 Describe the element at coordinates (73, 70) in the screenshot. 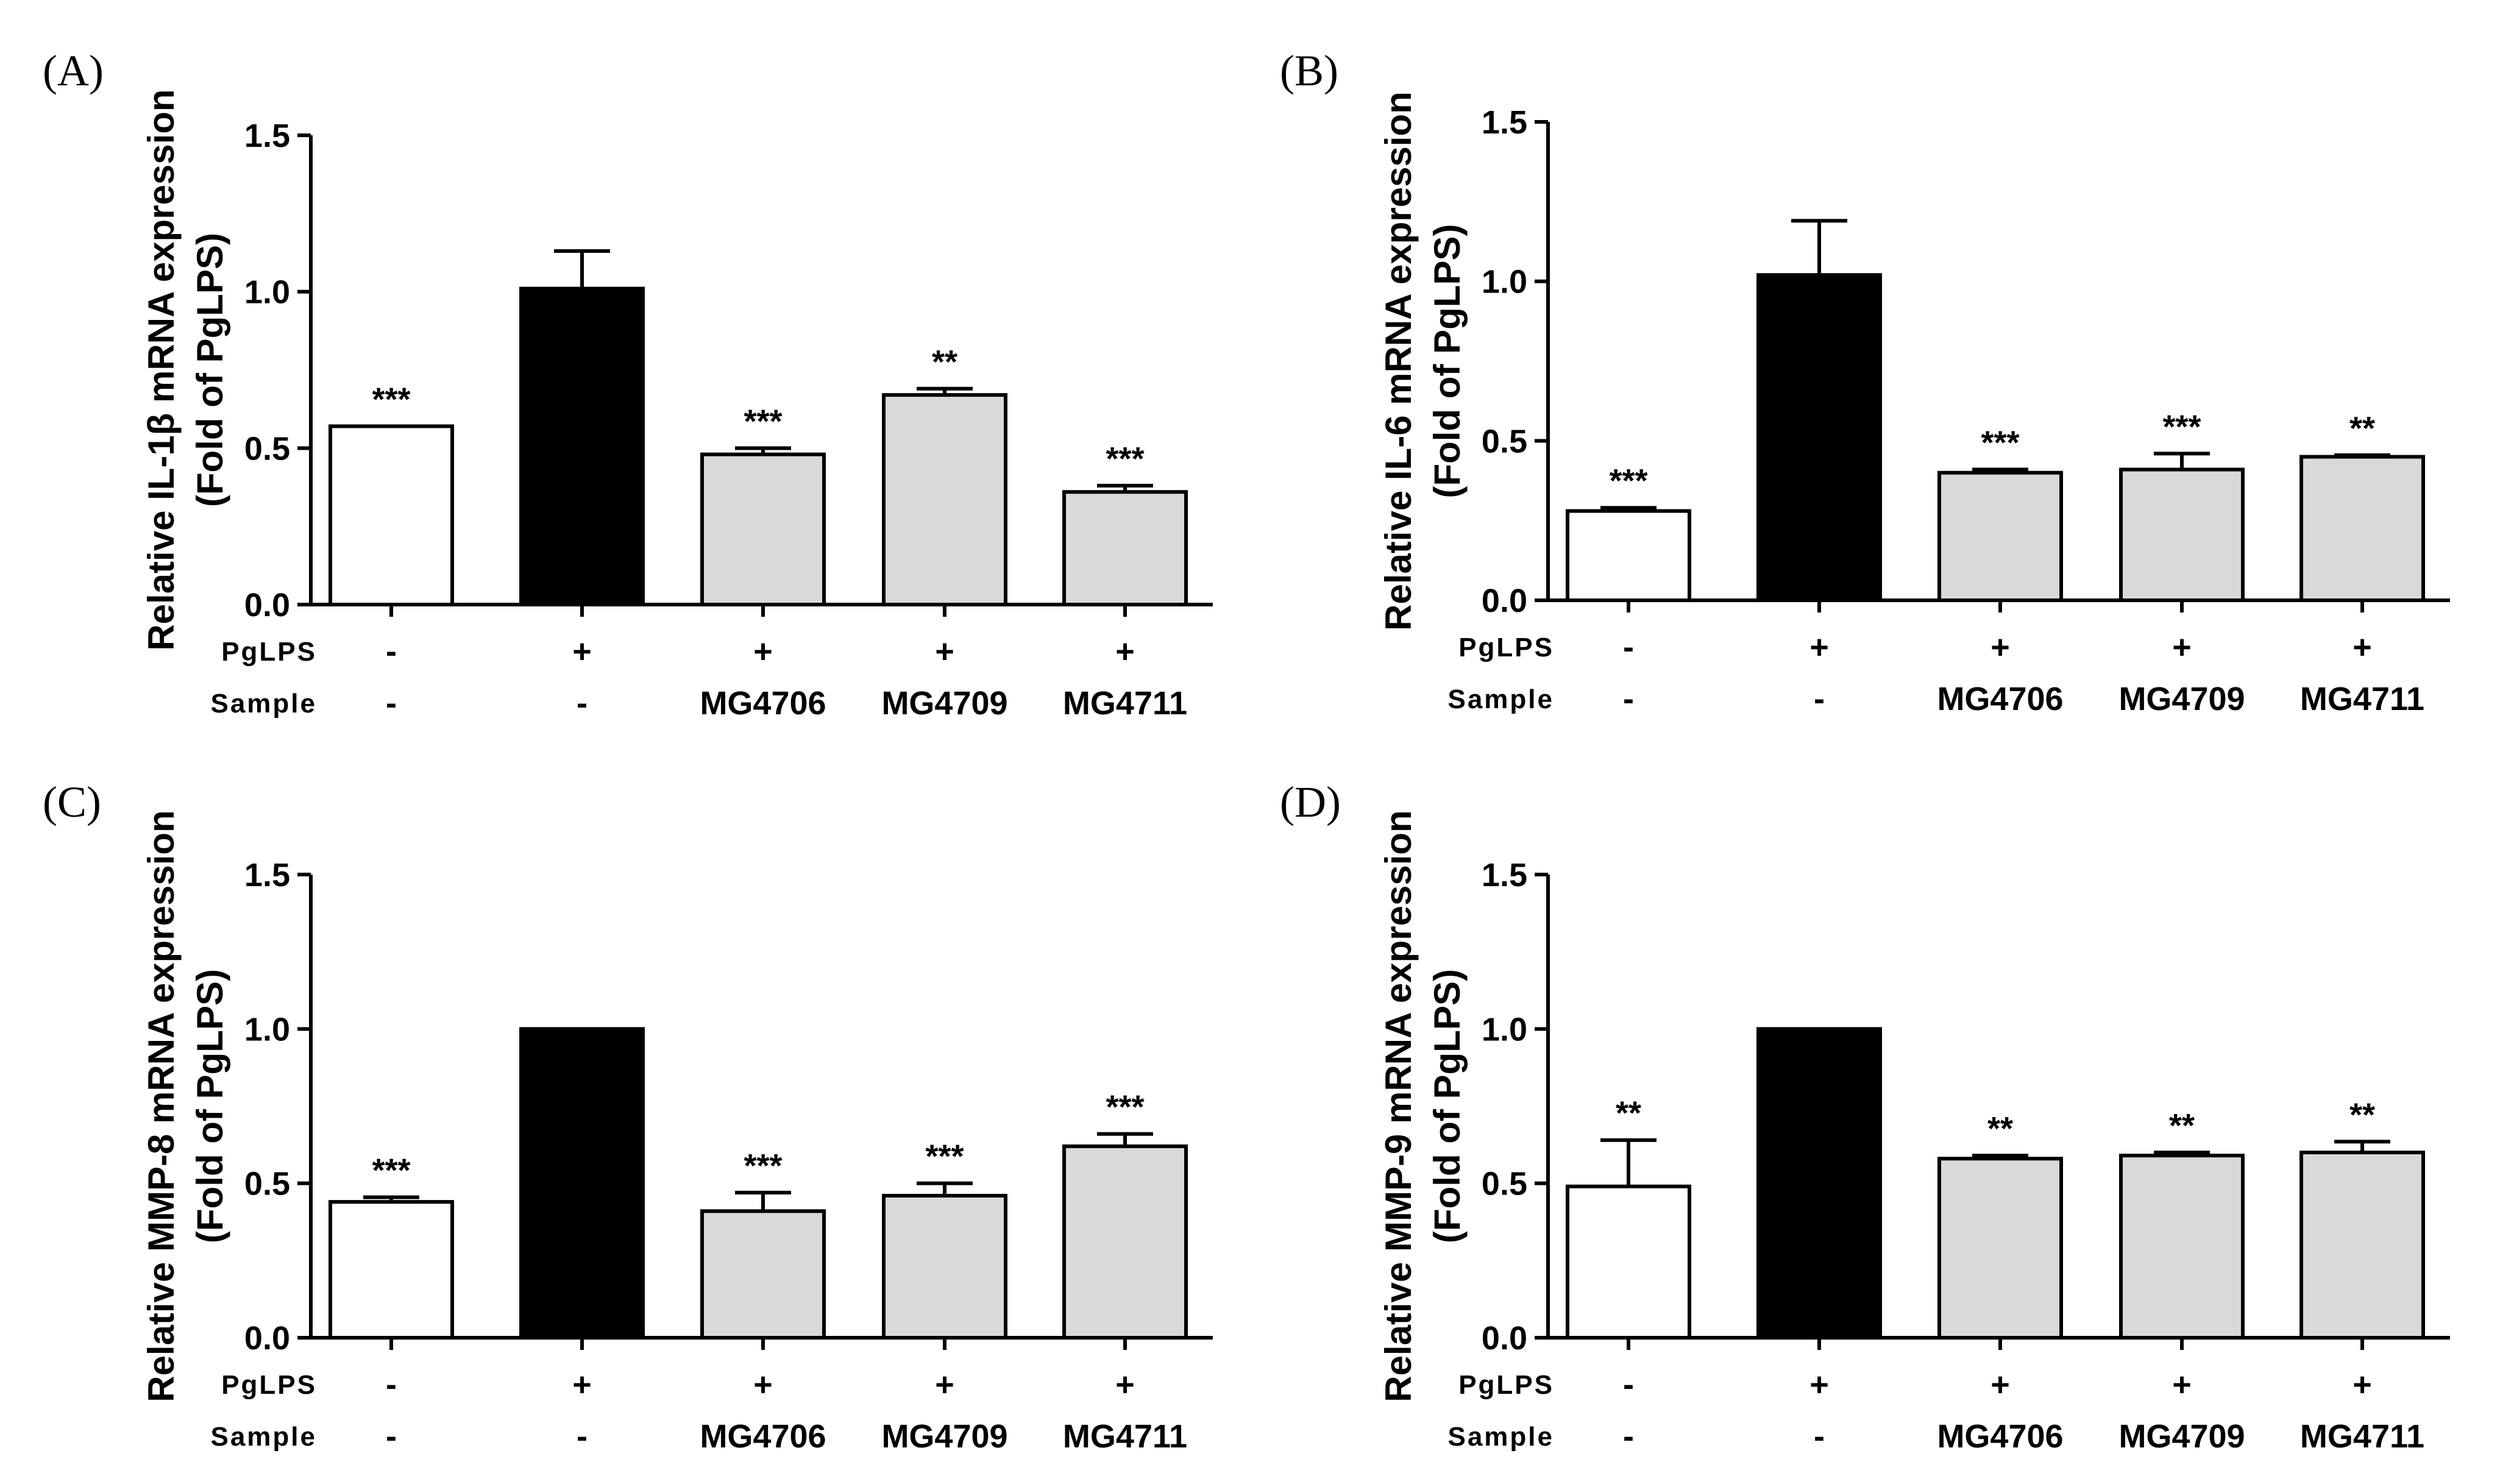

I see `panel-label: (A)` at that location.